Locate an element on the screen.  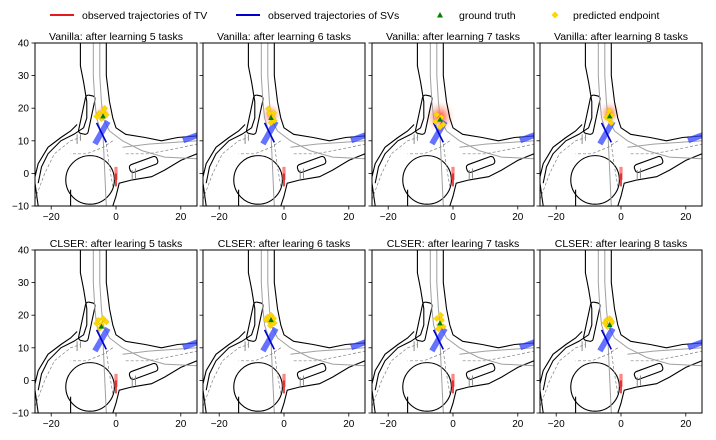
panel-3: Vanilla: after learning 7 tasks −20 0 20 is located at coordinates (451, 127).